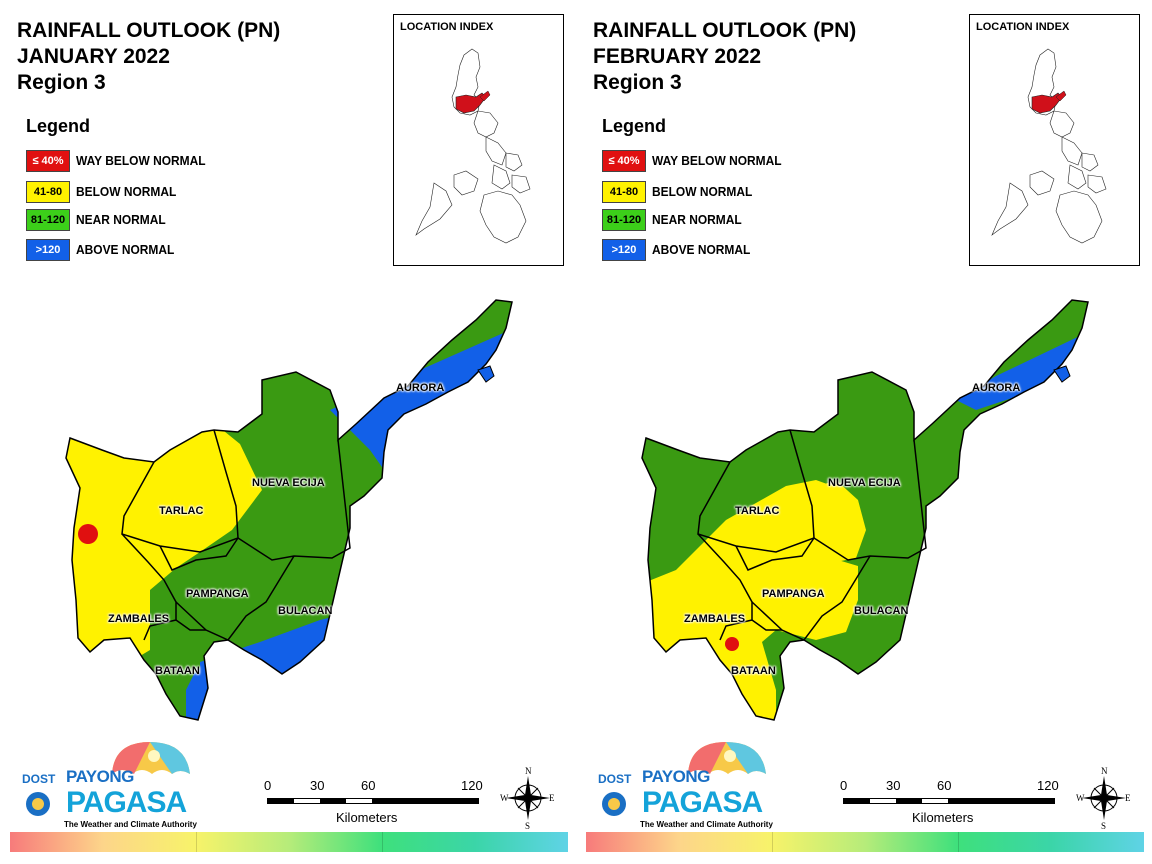 Image resolution: width=1152 pixels, height=864 pixels. What do you see at coordinates (701, 249) in the screenshot?
I see `legend-label: ABOVE NORMAL` at bounding box center [701, 249].